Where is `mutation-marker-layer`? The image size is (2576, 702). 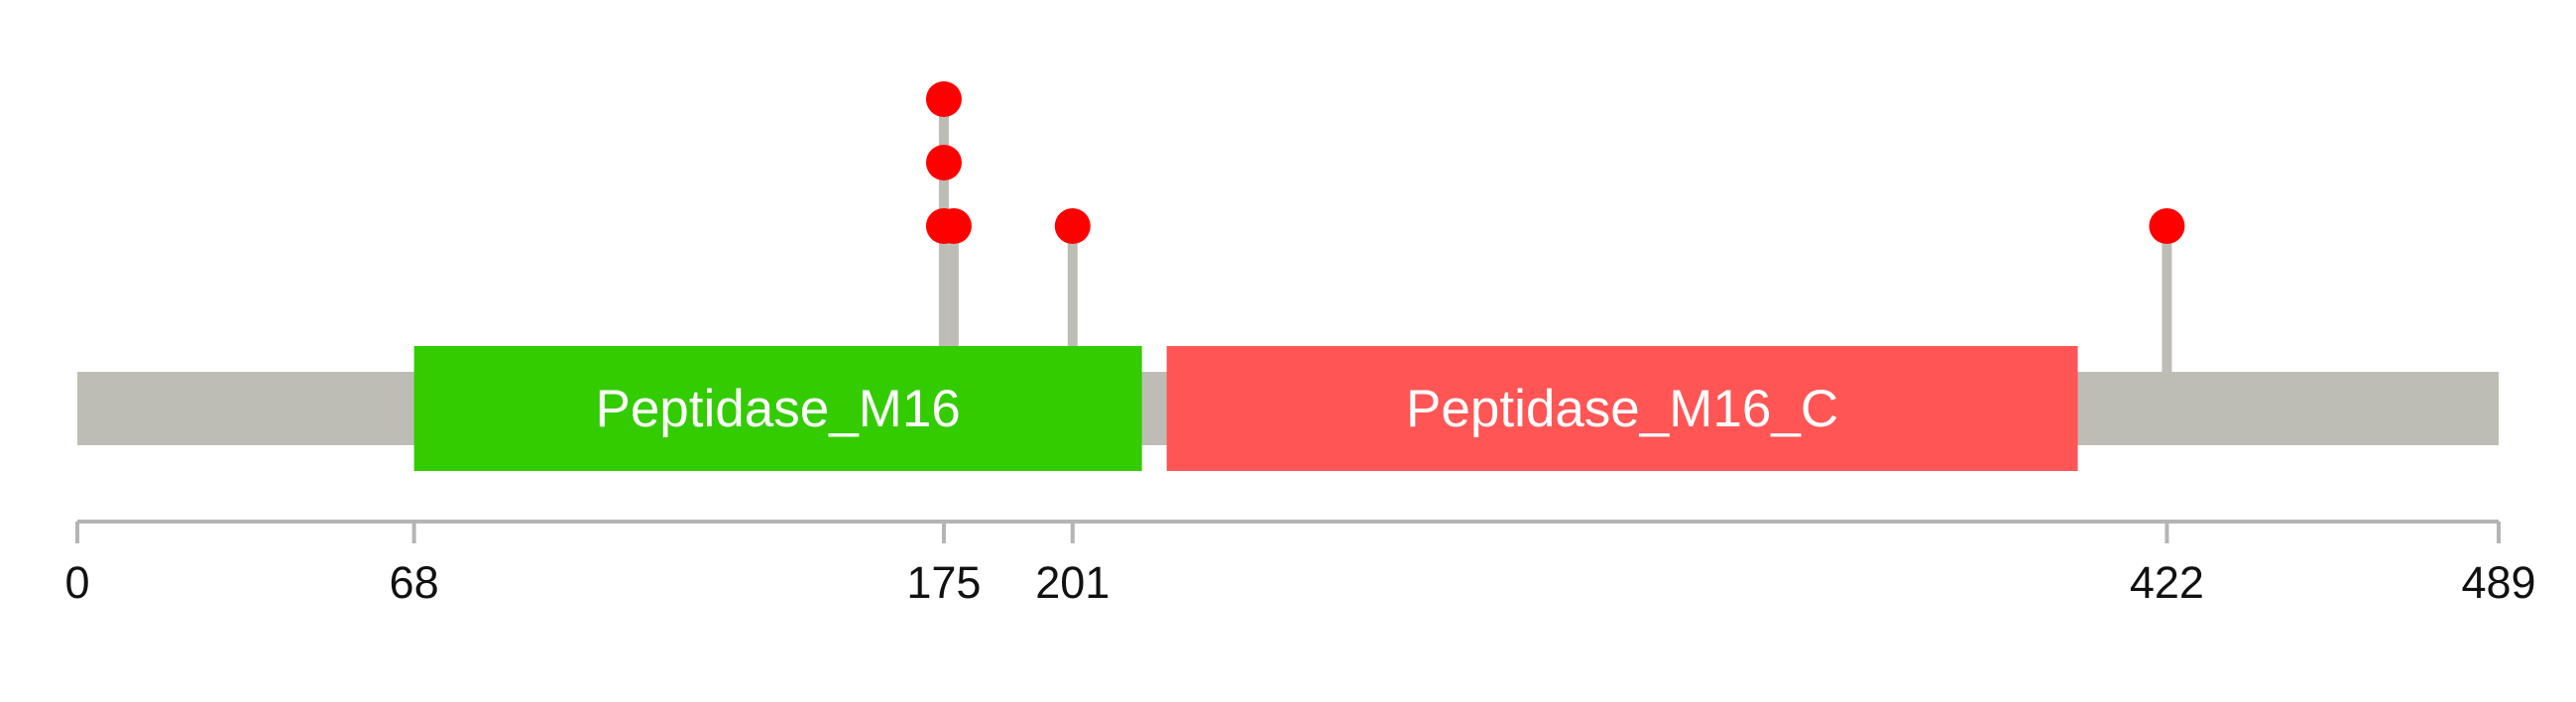
mutation-marker-layer is located at coordinates (1555, 162).